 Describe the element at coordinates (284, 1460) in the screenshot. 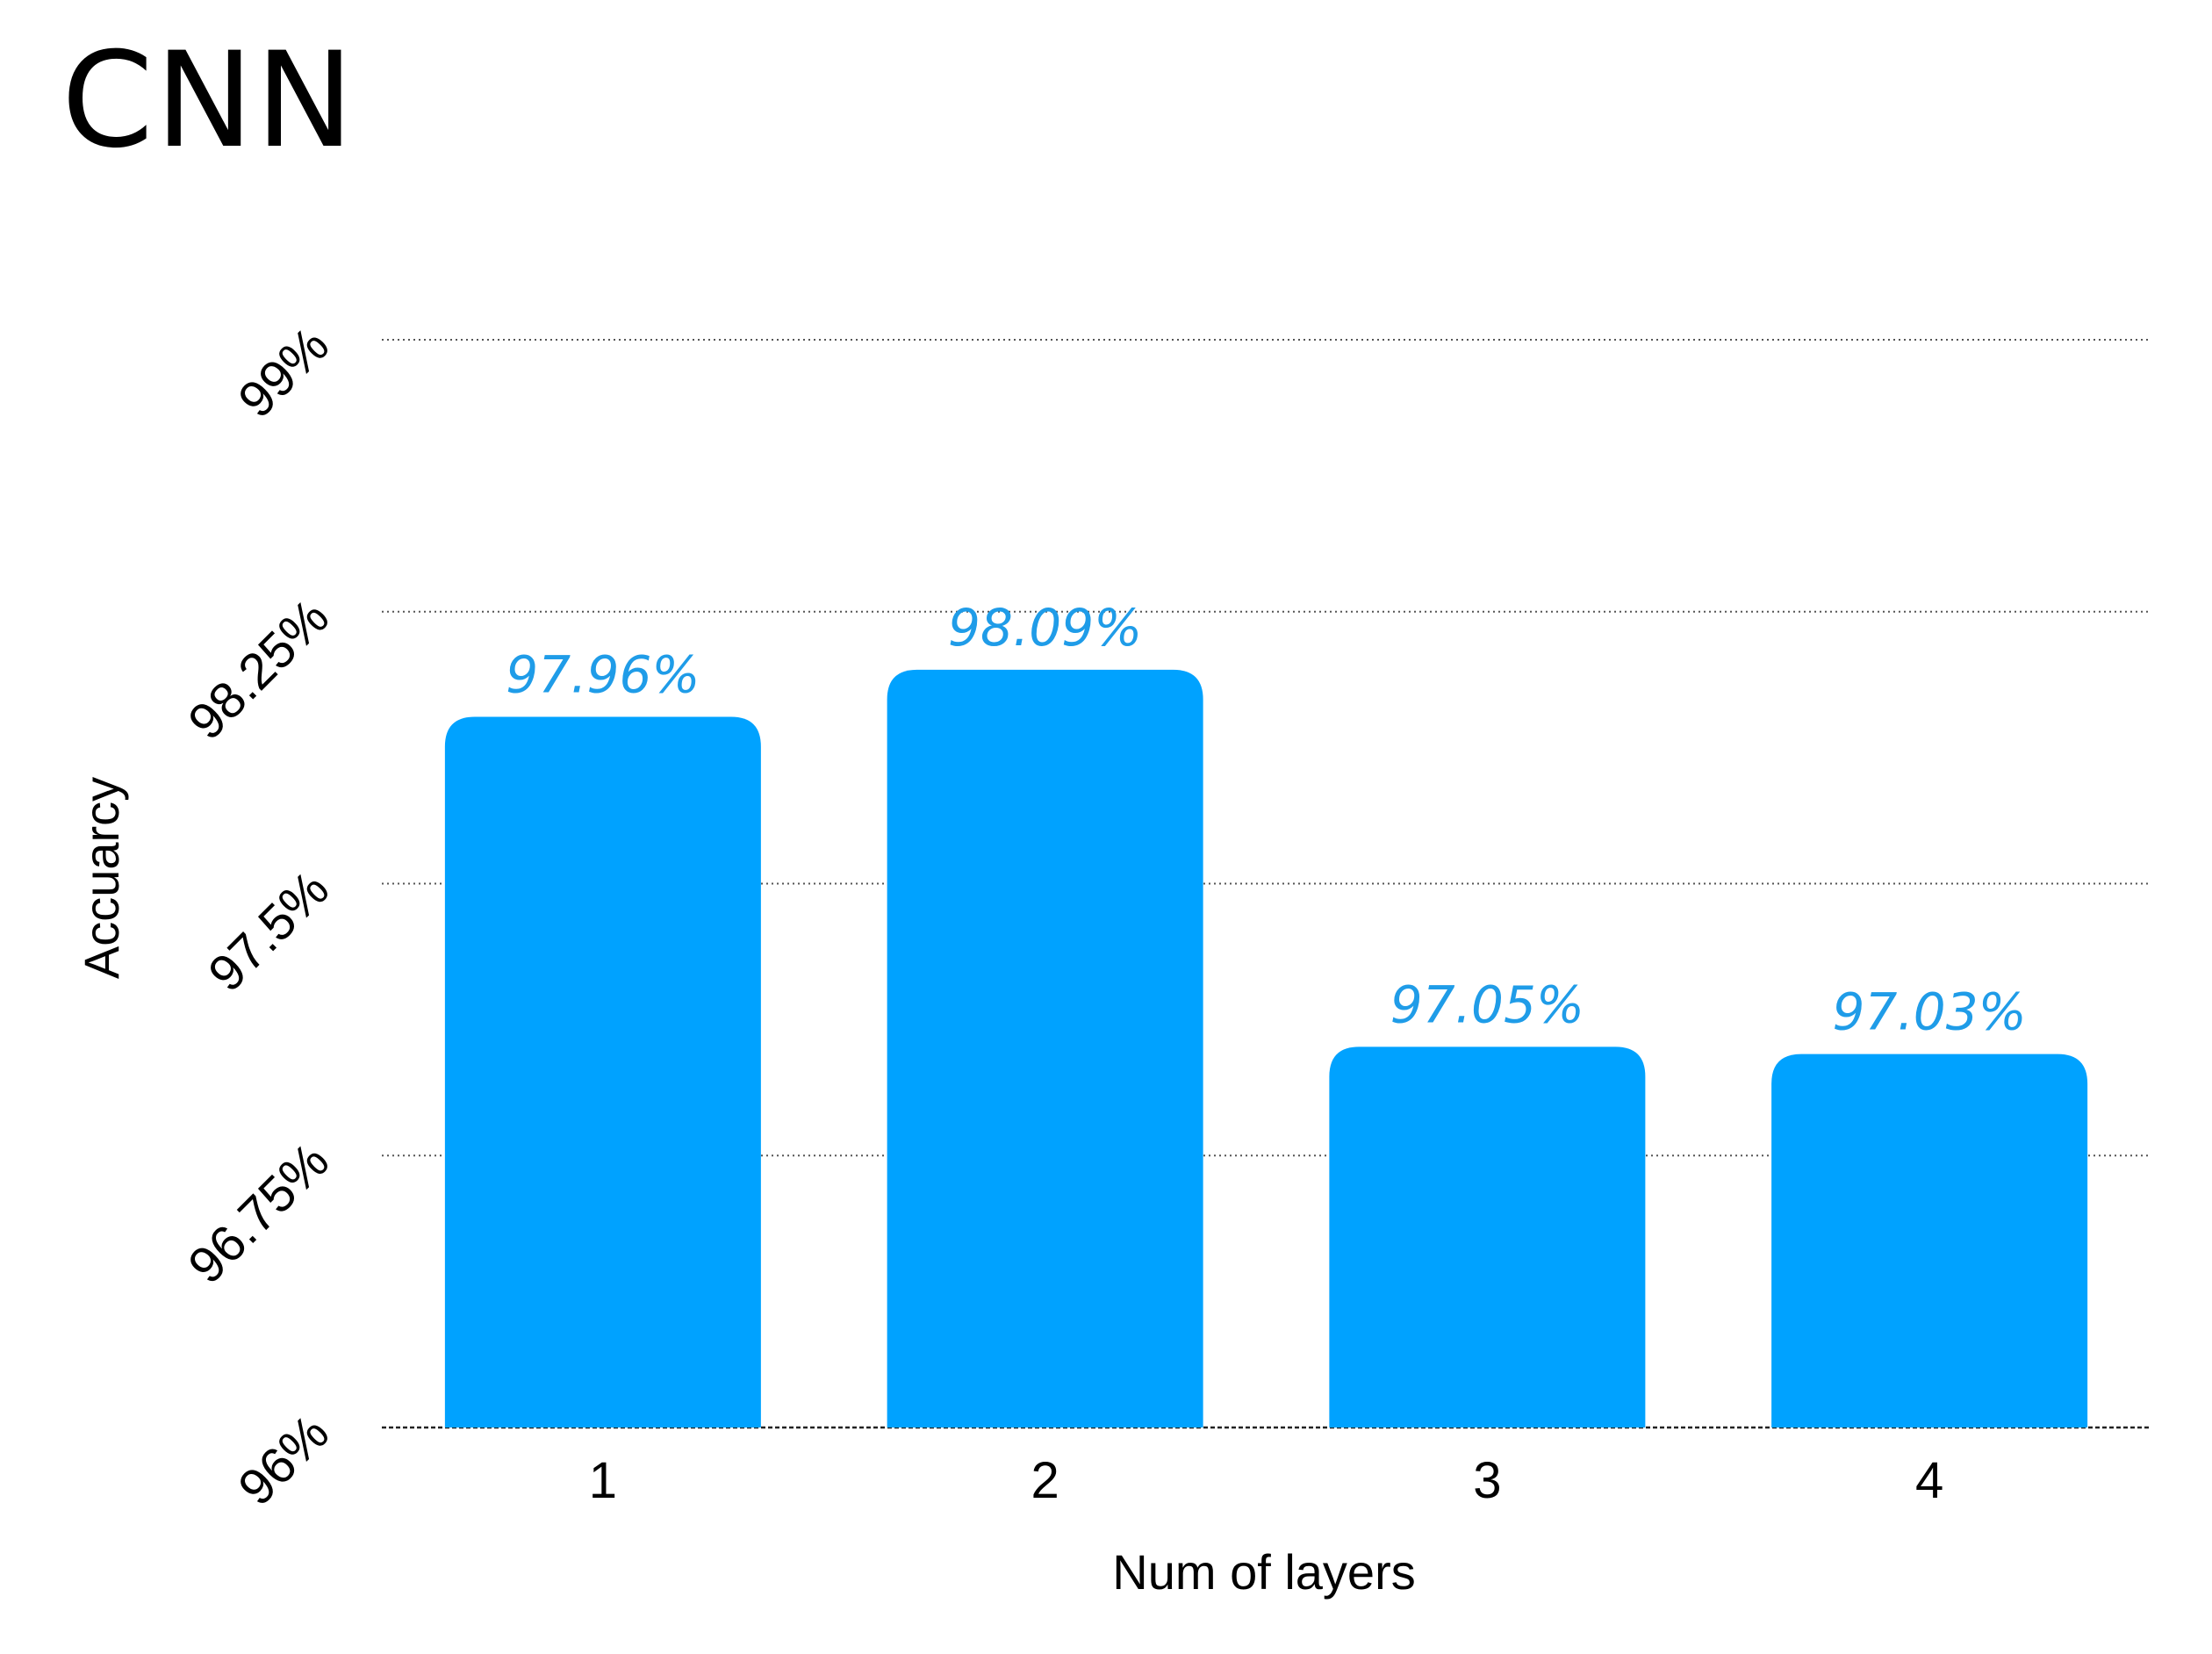

I see `y-tick-label: 96%` at that location.